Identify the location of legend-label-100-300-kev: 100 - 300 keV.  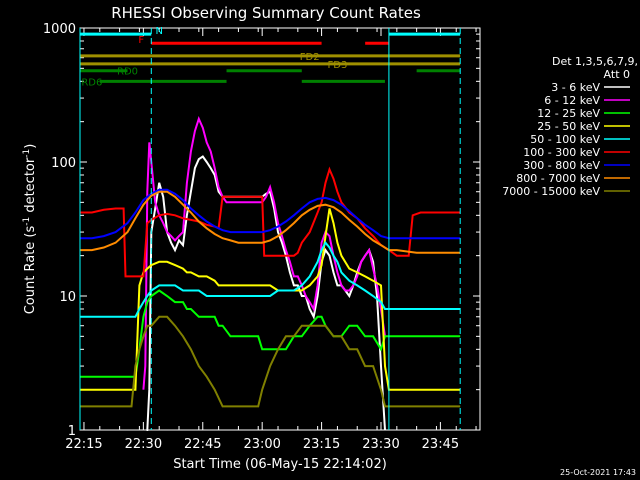
(561, 152).